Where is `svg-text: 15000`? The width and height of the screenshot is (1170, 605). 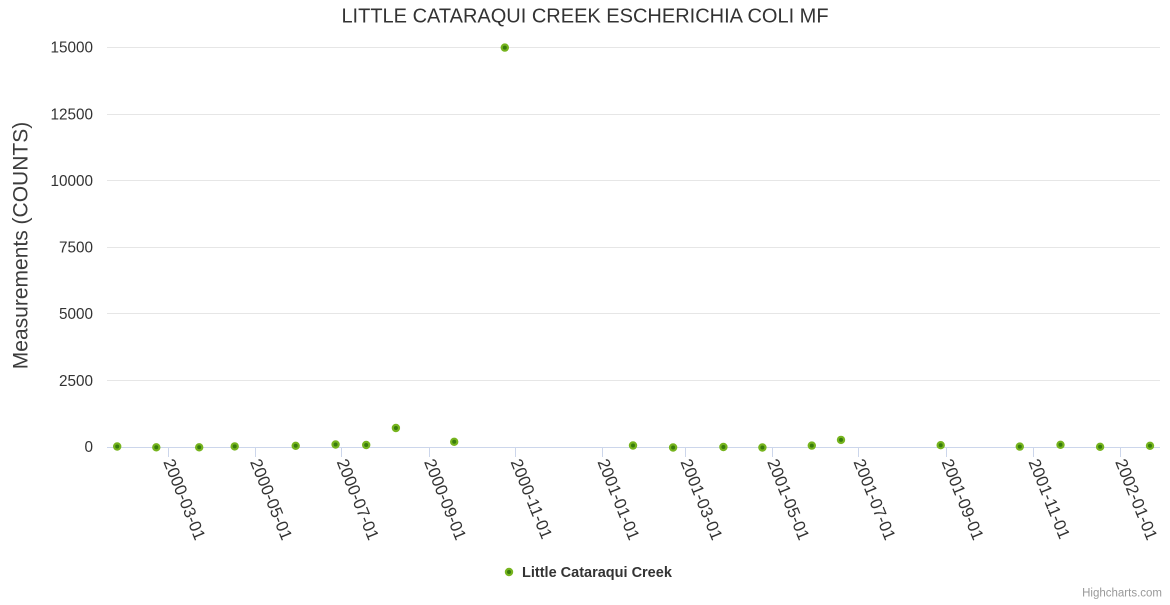
svg-text: 15000 is located at coordinates (71, 48).